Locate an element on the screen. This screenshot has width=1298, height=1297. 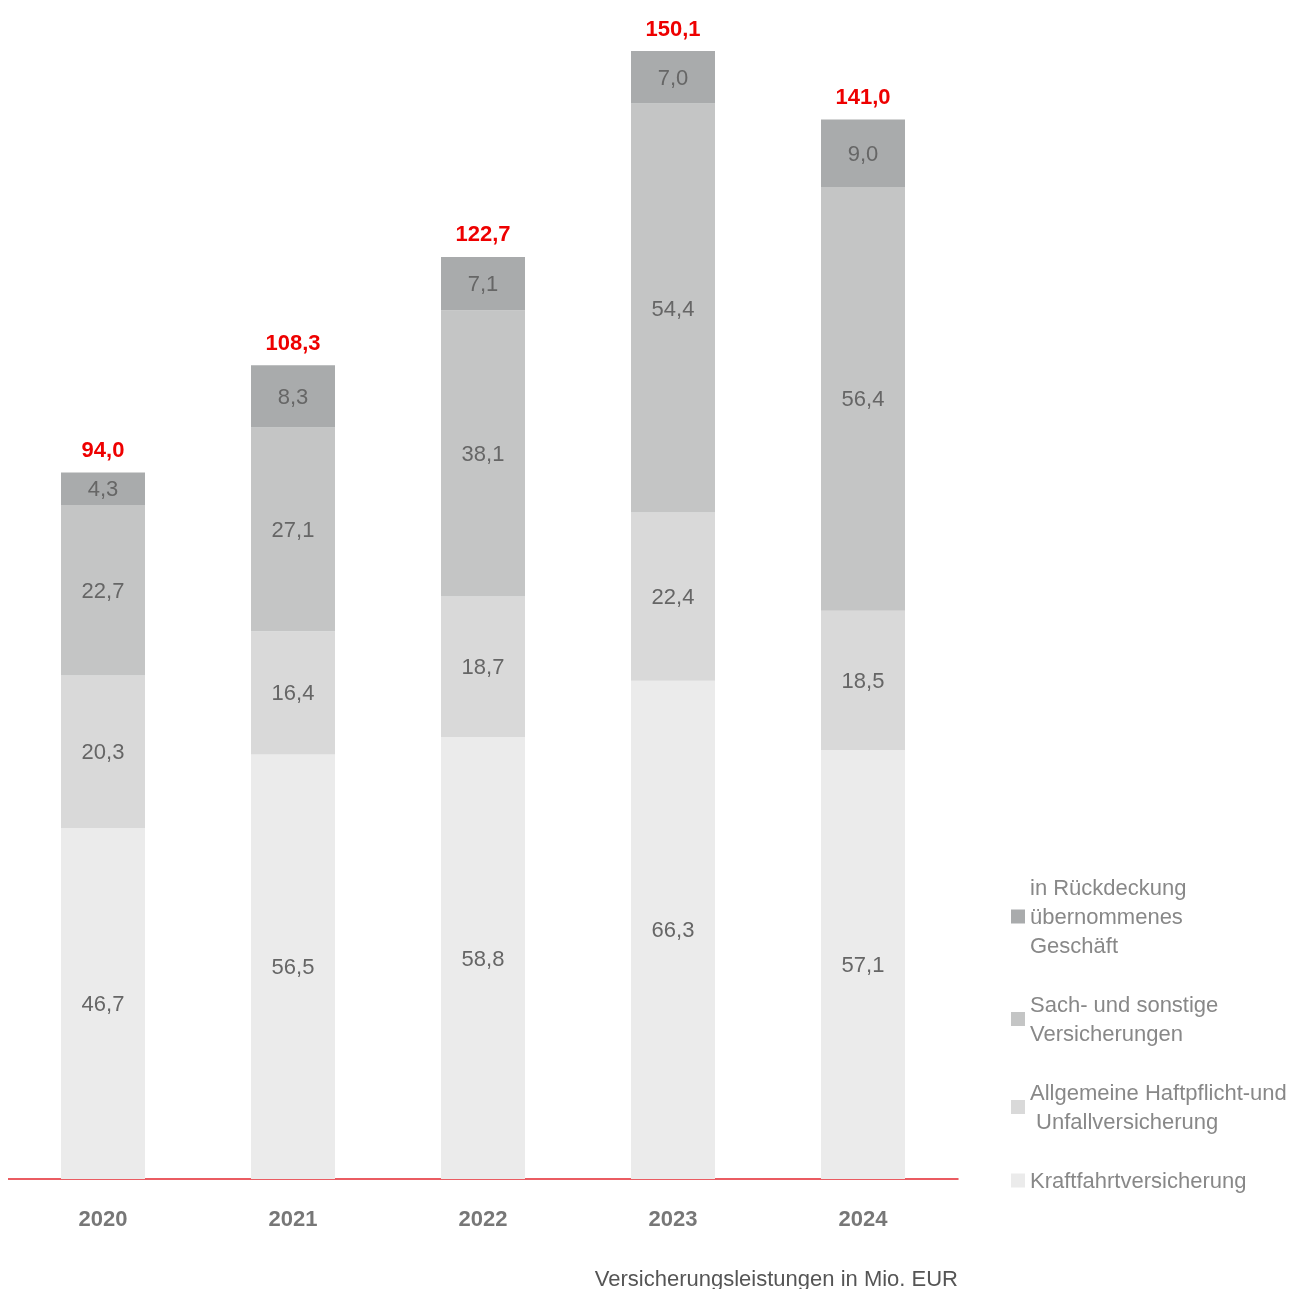
data-label: 20,3 is located at coordinates (103, 752).